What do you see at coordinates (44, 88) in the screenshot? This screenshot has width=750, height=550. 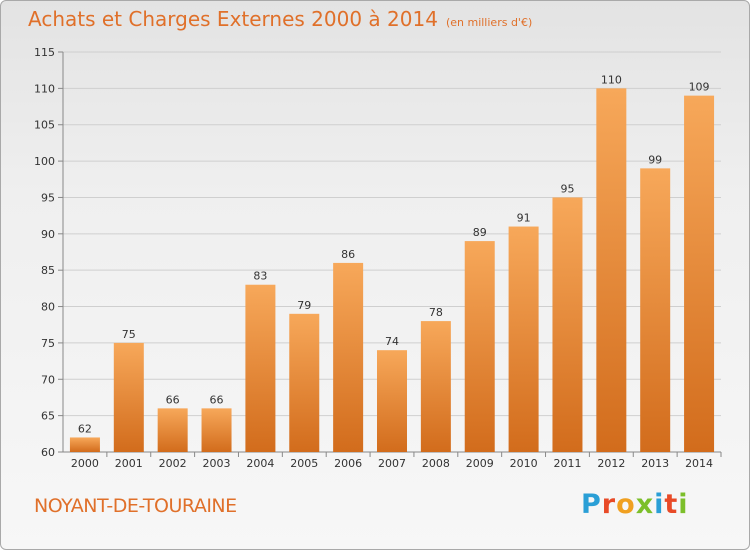 I see `y-tick-label: 110` at bounding box center [44, 88].